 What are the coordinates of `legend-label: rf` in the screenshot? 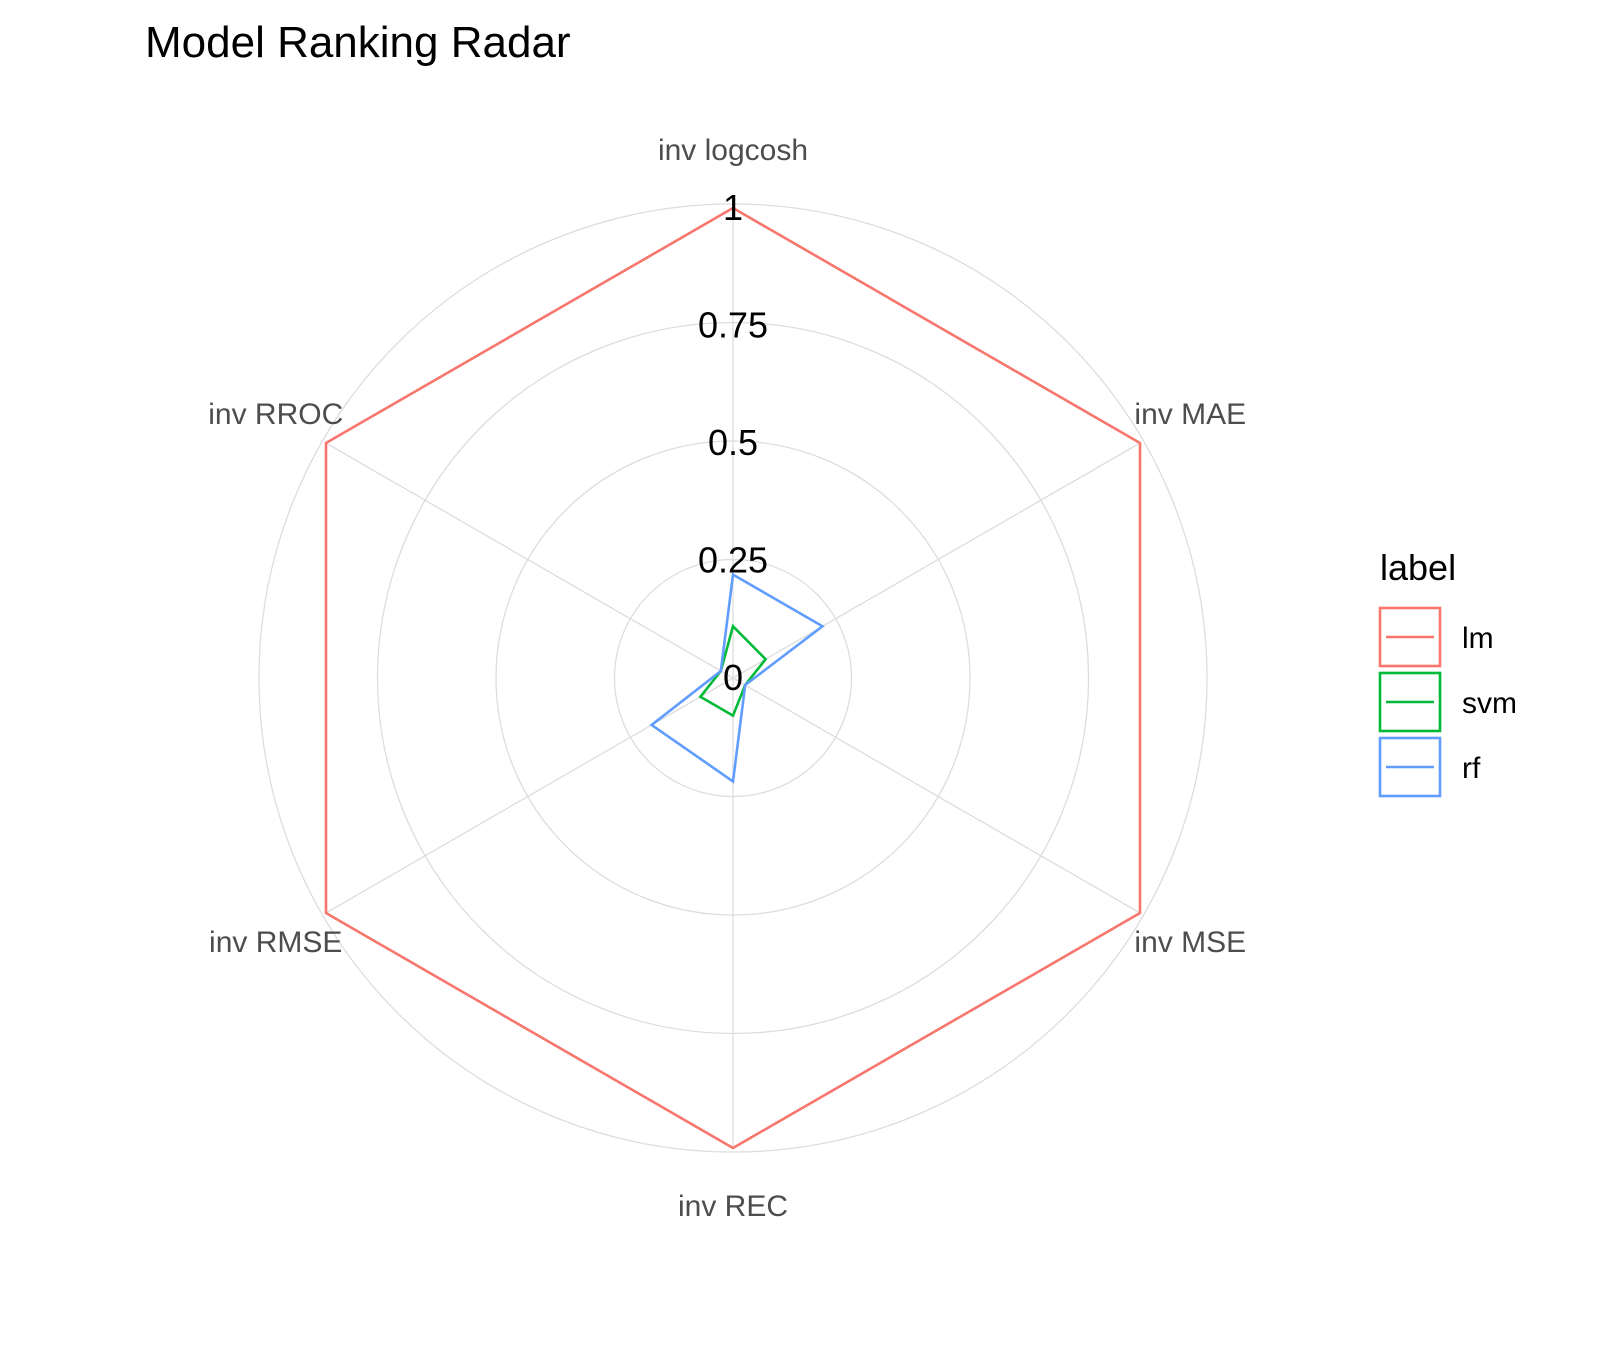 It's located at (1471, 768).